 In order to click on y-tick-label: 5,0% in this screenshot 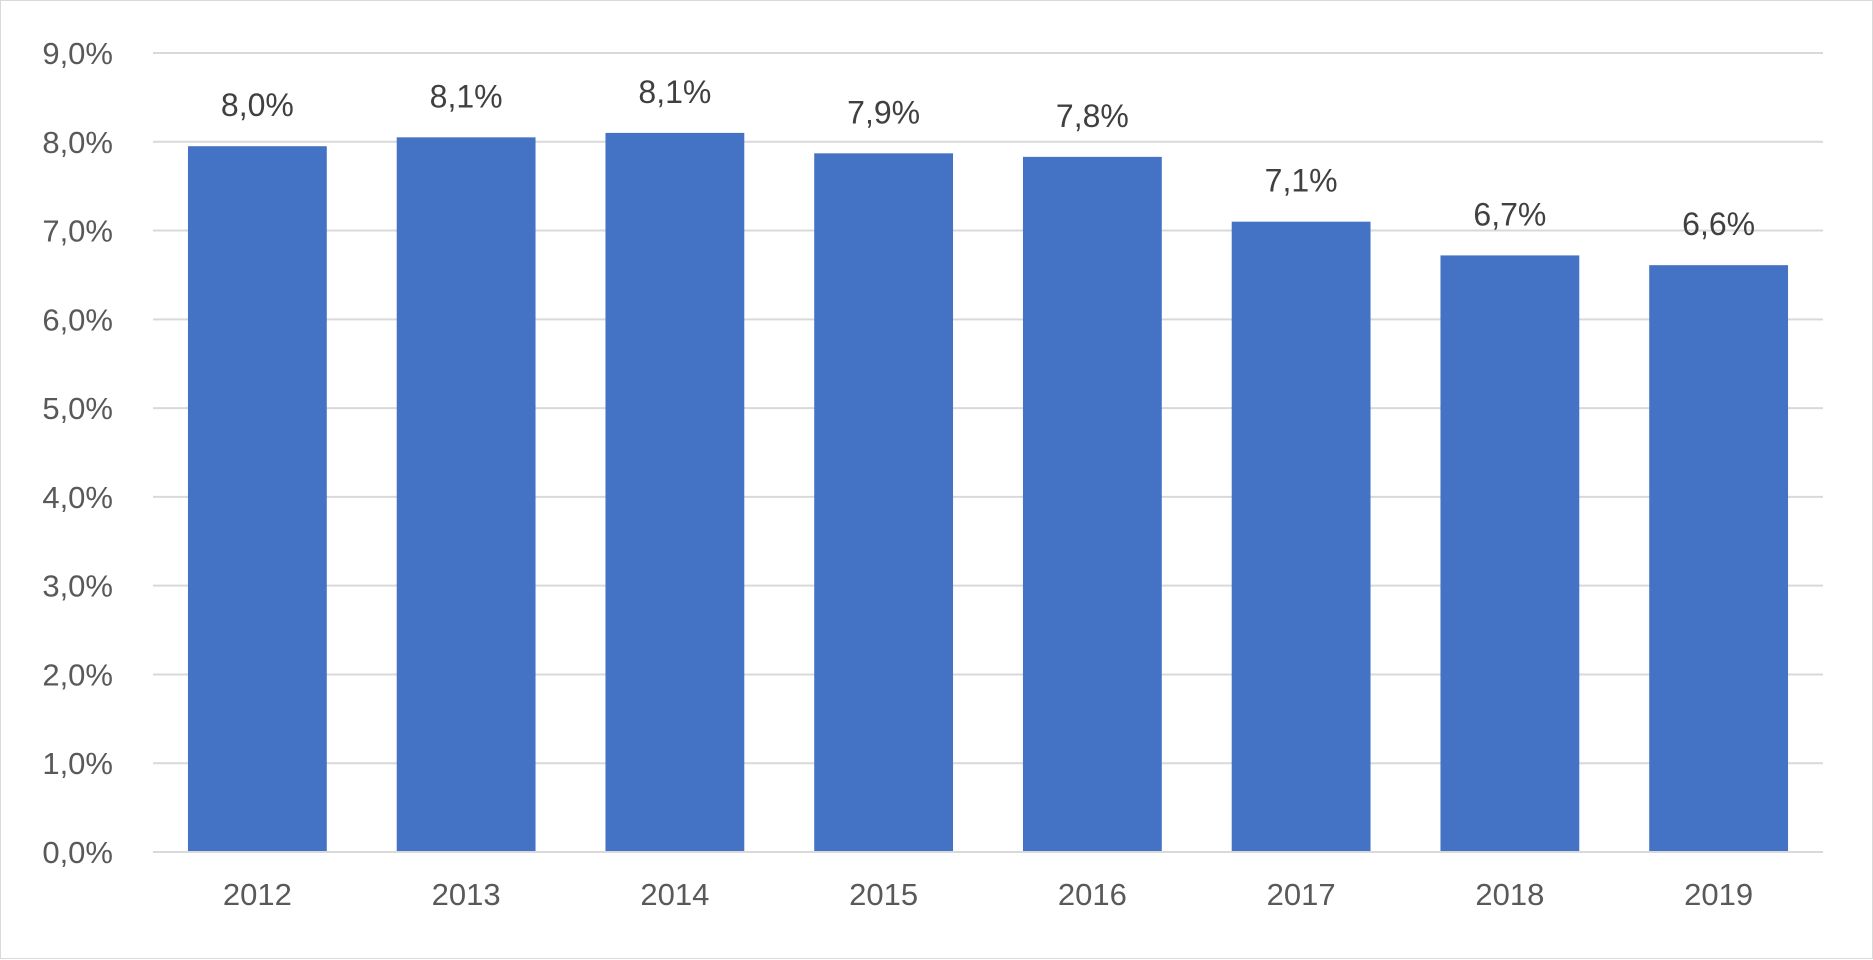, I will do `click(77, 408)`.